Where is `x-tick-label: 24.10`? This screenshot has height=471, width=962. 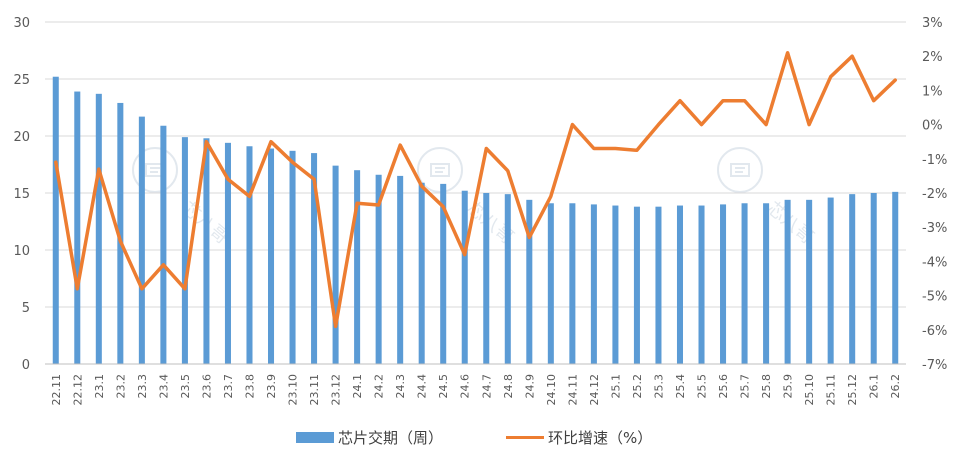 x-tick-label: 24.10 is located at coordinates (551, 390).